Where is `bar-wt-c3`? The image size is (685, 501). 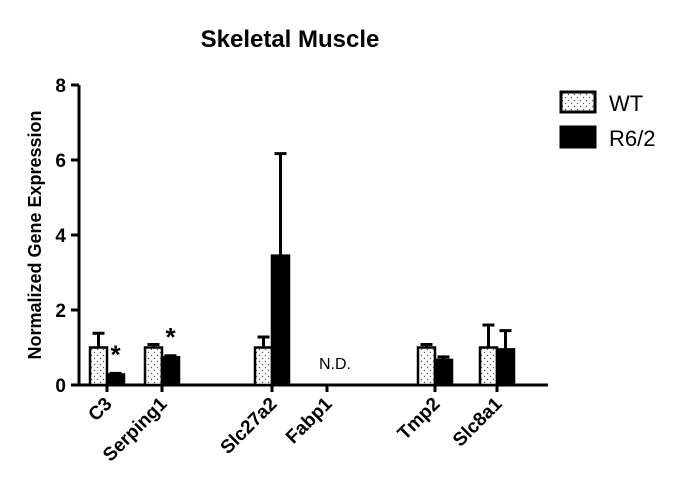 bar-wt-c3 is located at coordinates (98, 366).